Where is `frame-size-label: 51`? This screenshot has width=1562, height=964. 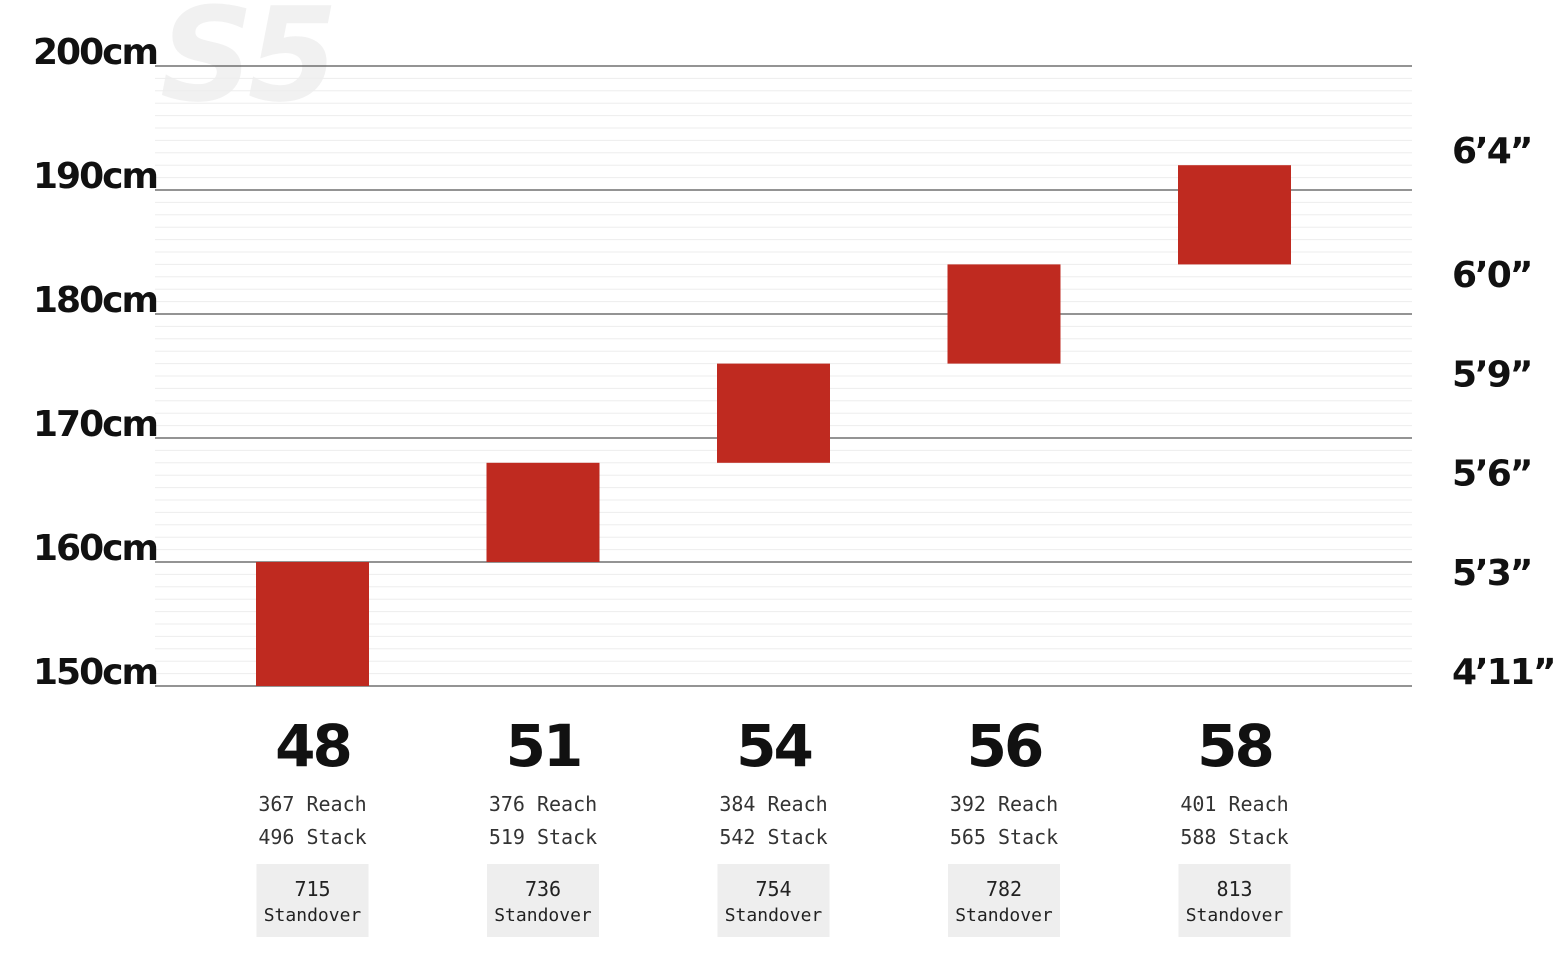 frame-size-label: 51 is located at coordinates (543, 746).